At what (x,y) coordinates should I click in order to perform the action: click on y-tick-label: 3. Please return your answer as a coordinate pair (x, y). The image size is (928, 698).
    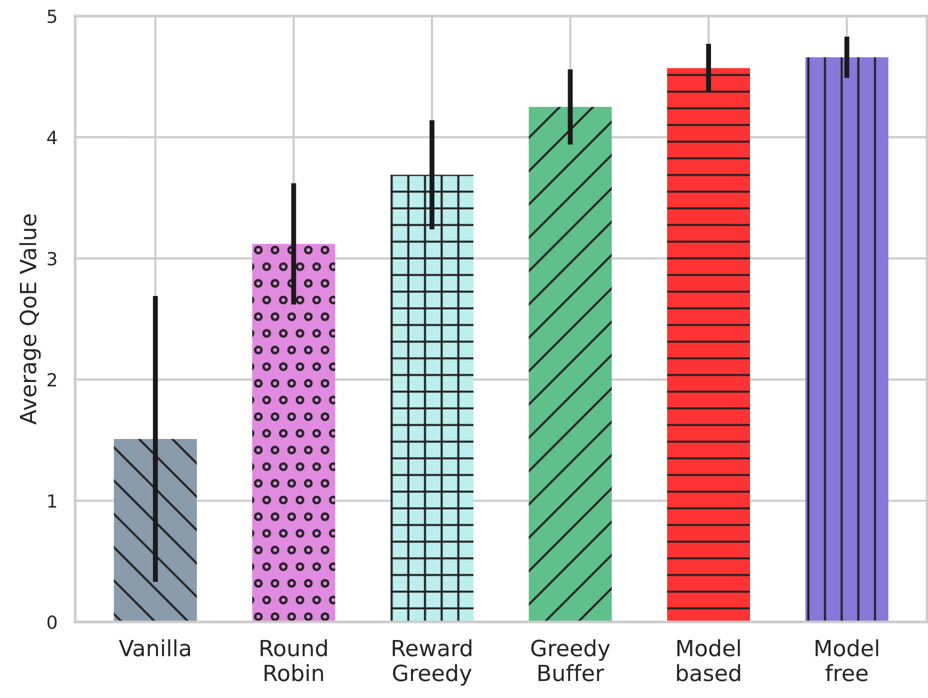
    Looking at the image, I should click on (52, 259).